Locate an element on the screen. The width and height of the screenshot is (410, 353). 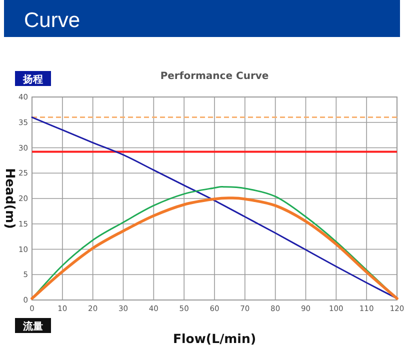
text: 扬程 is located at coordinates (32, 80).